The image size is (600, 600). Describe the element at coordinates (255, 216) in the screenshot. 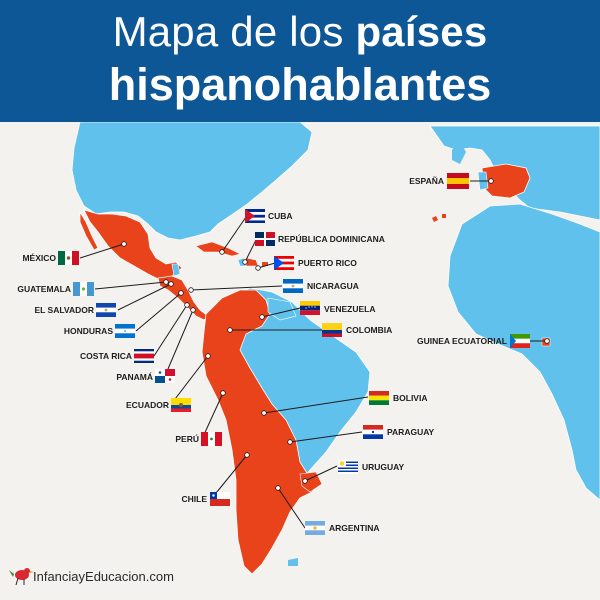

I see `flag-cuba` at that location.